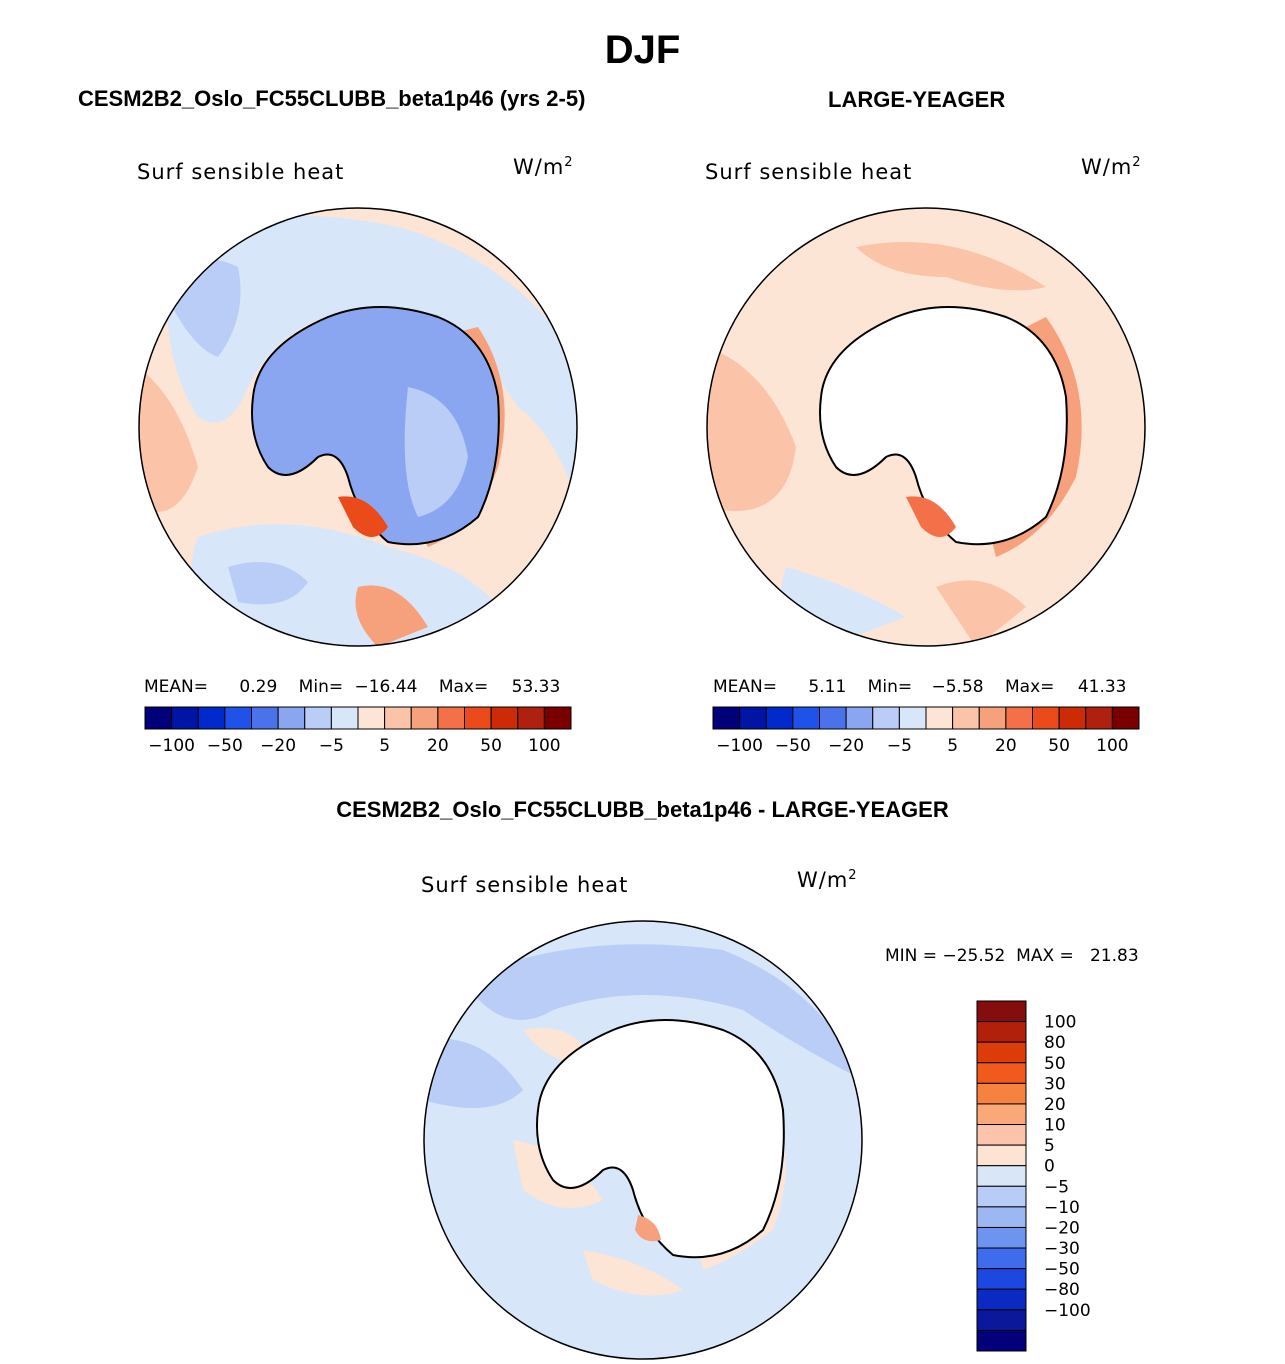  I want to click on panel-left-units: W/m2, so click(543, 167).